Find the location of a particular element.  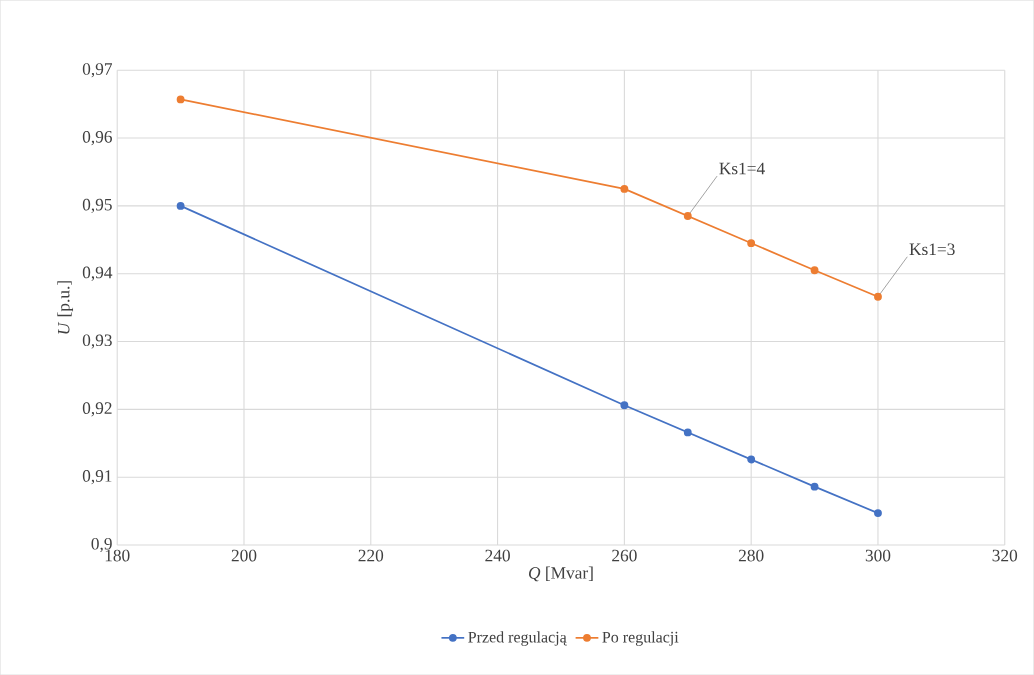

x-tick-label: 320 is located at coordinates (1005, 555).